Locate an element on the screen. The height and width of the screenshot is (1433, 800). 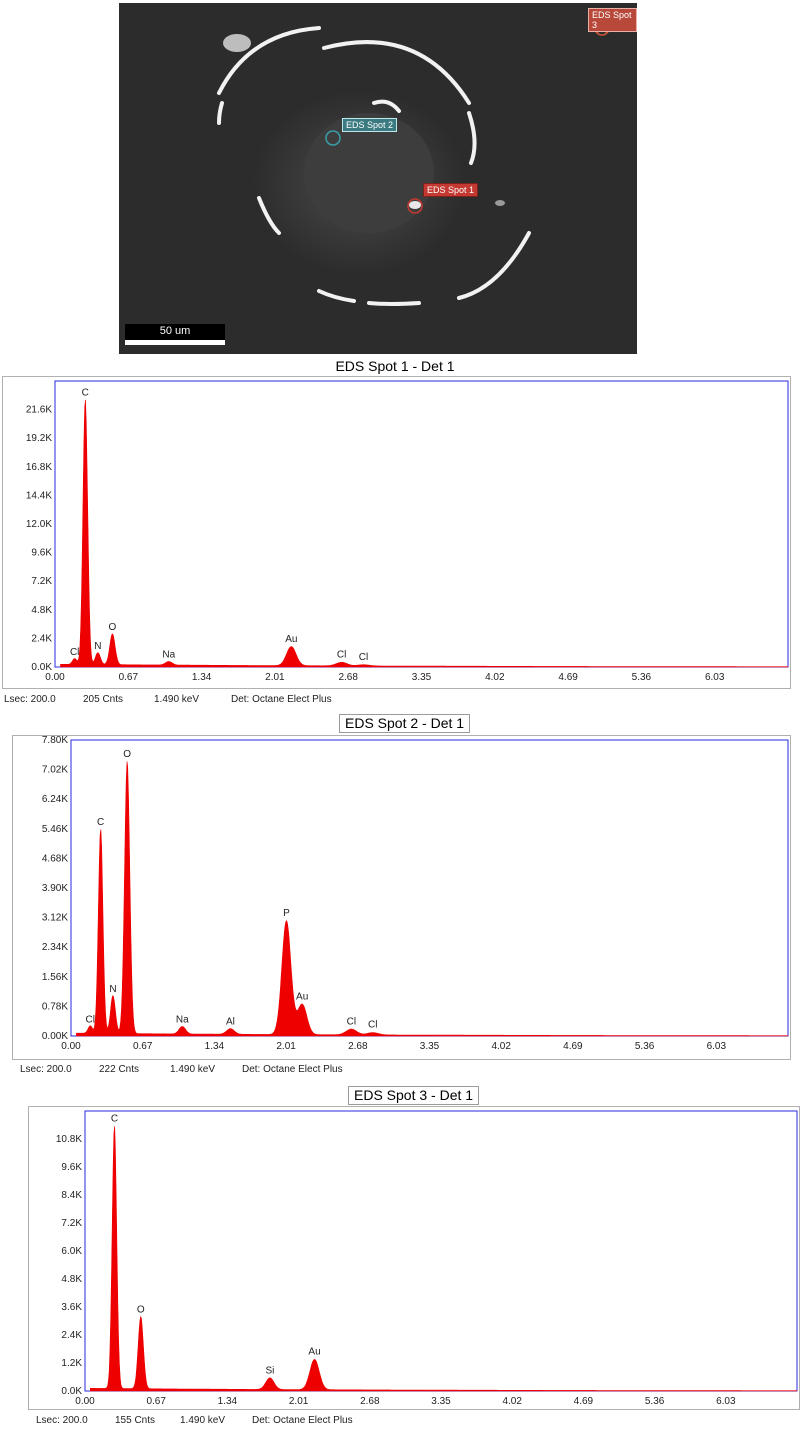
chart-2-title: EDS Spot 2 - Det 1 is located at coordinates (405, 723).